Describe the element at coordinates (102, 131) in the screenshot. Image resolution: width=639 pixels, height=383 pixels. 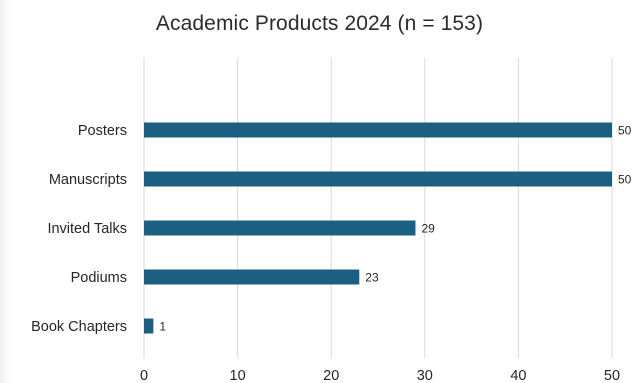
I see `category-label: Posters` at that location.